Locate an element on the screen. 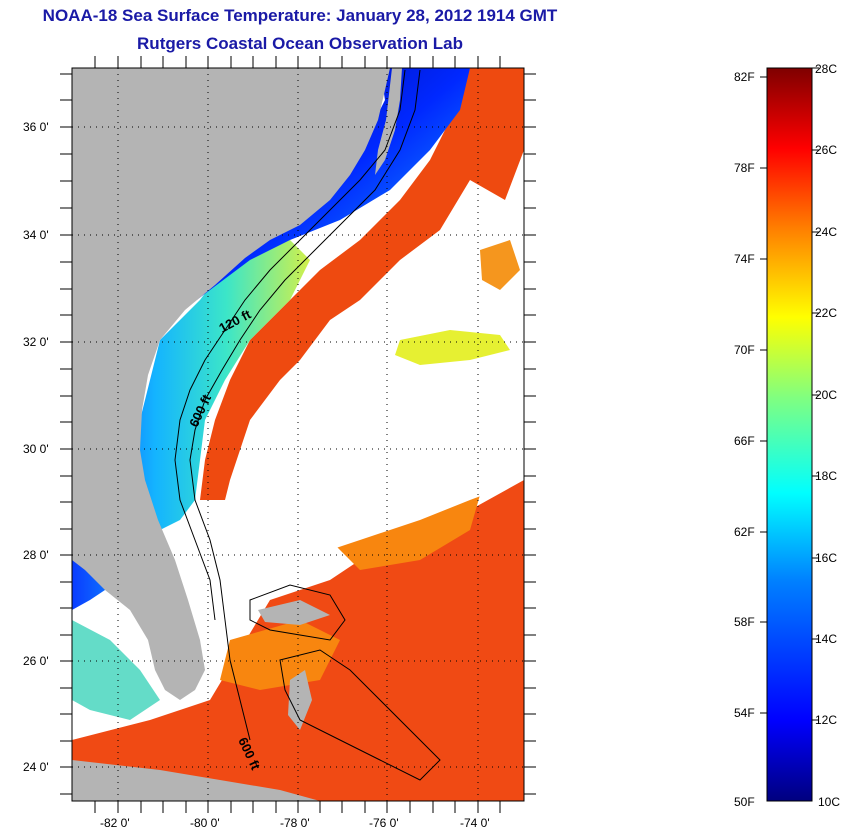  colorbar-label-28c: 28C is located at coordinates (826, 69).